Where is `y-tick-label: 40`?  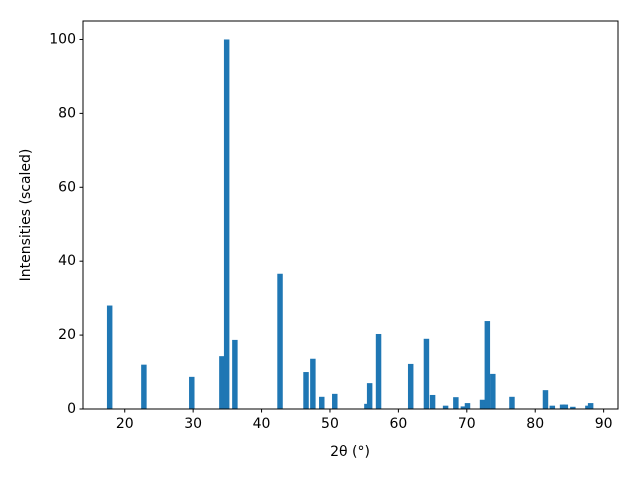
y-tick-label: 40 is located at coordinates (67, 261).